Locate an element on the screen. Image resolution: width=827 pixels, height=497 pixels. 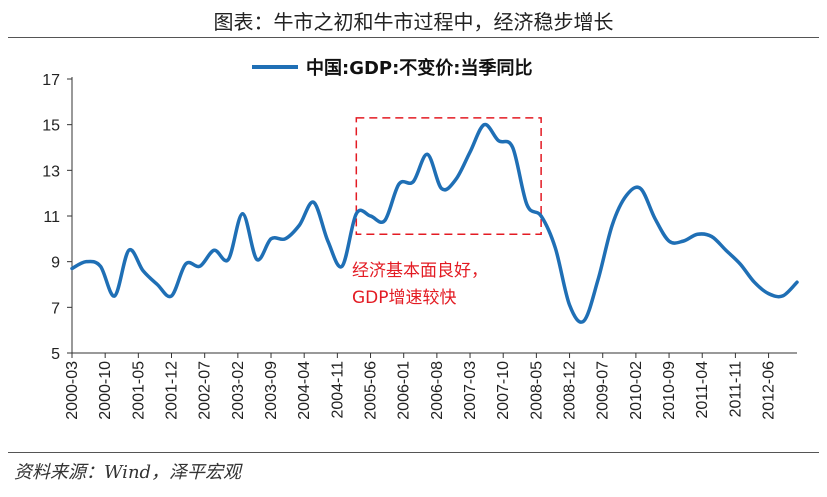
highlight-box-layer is located at coordinates (448, 176).